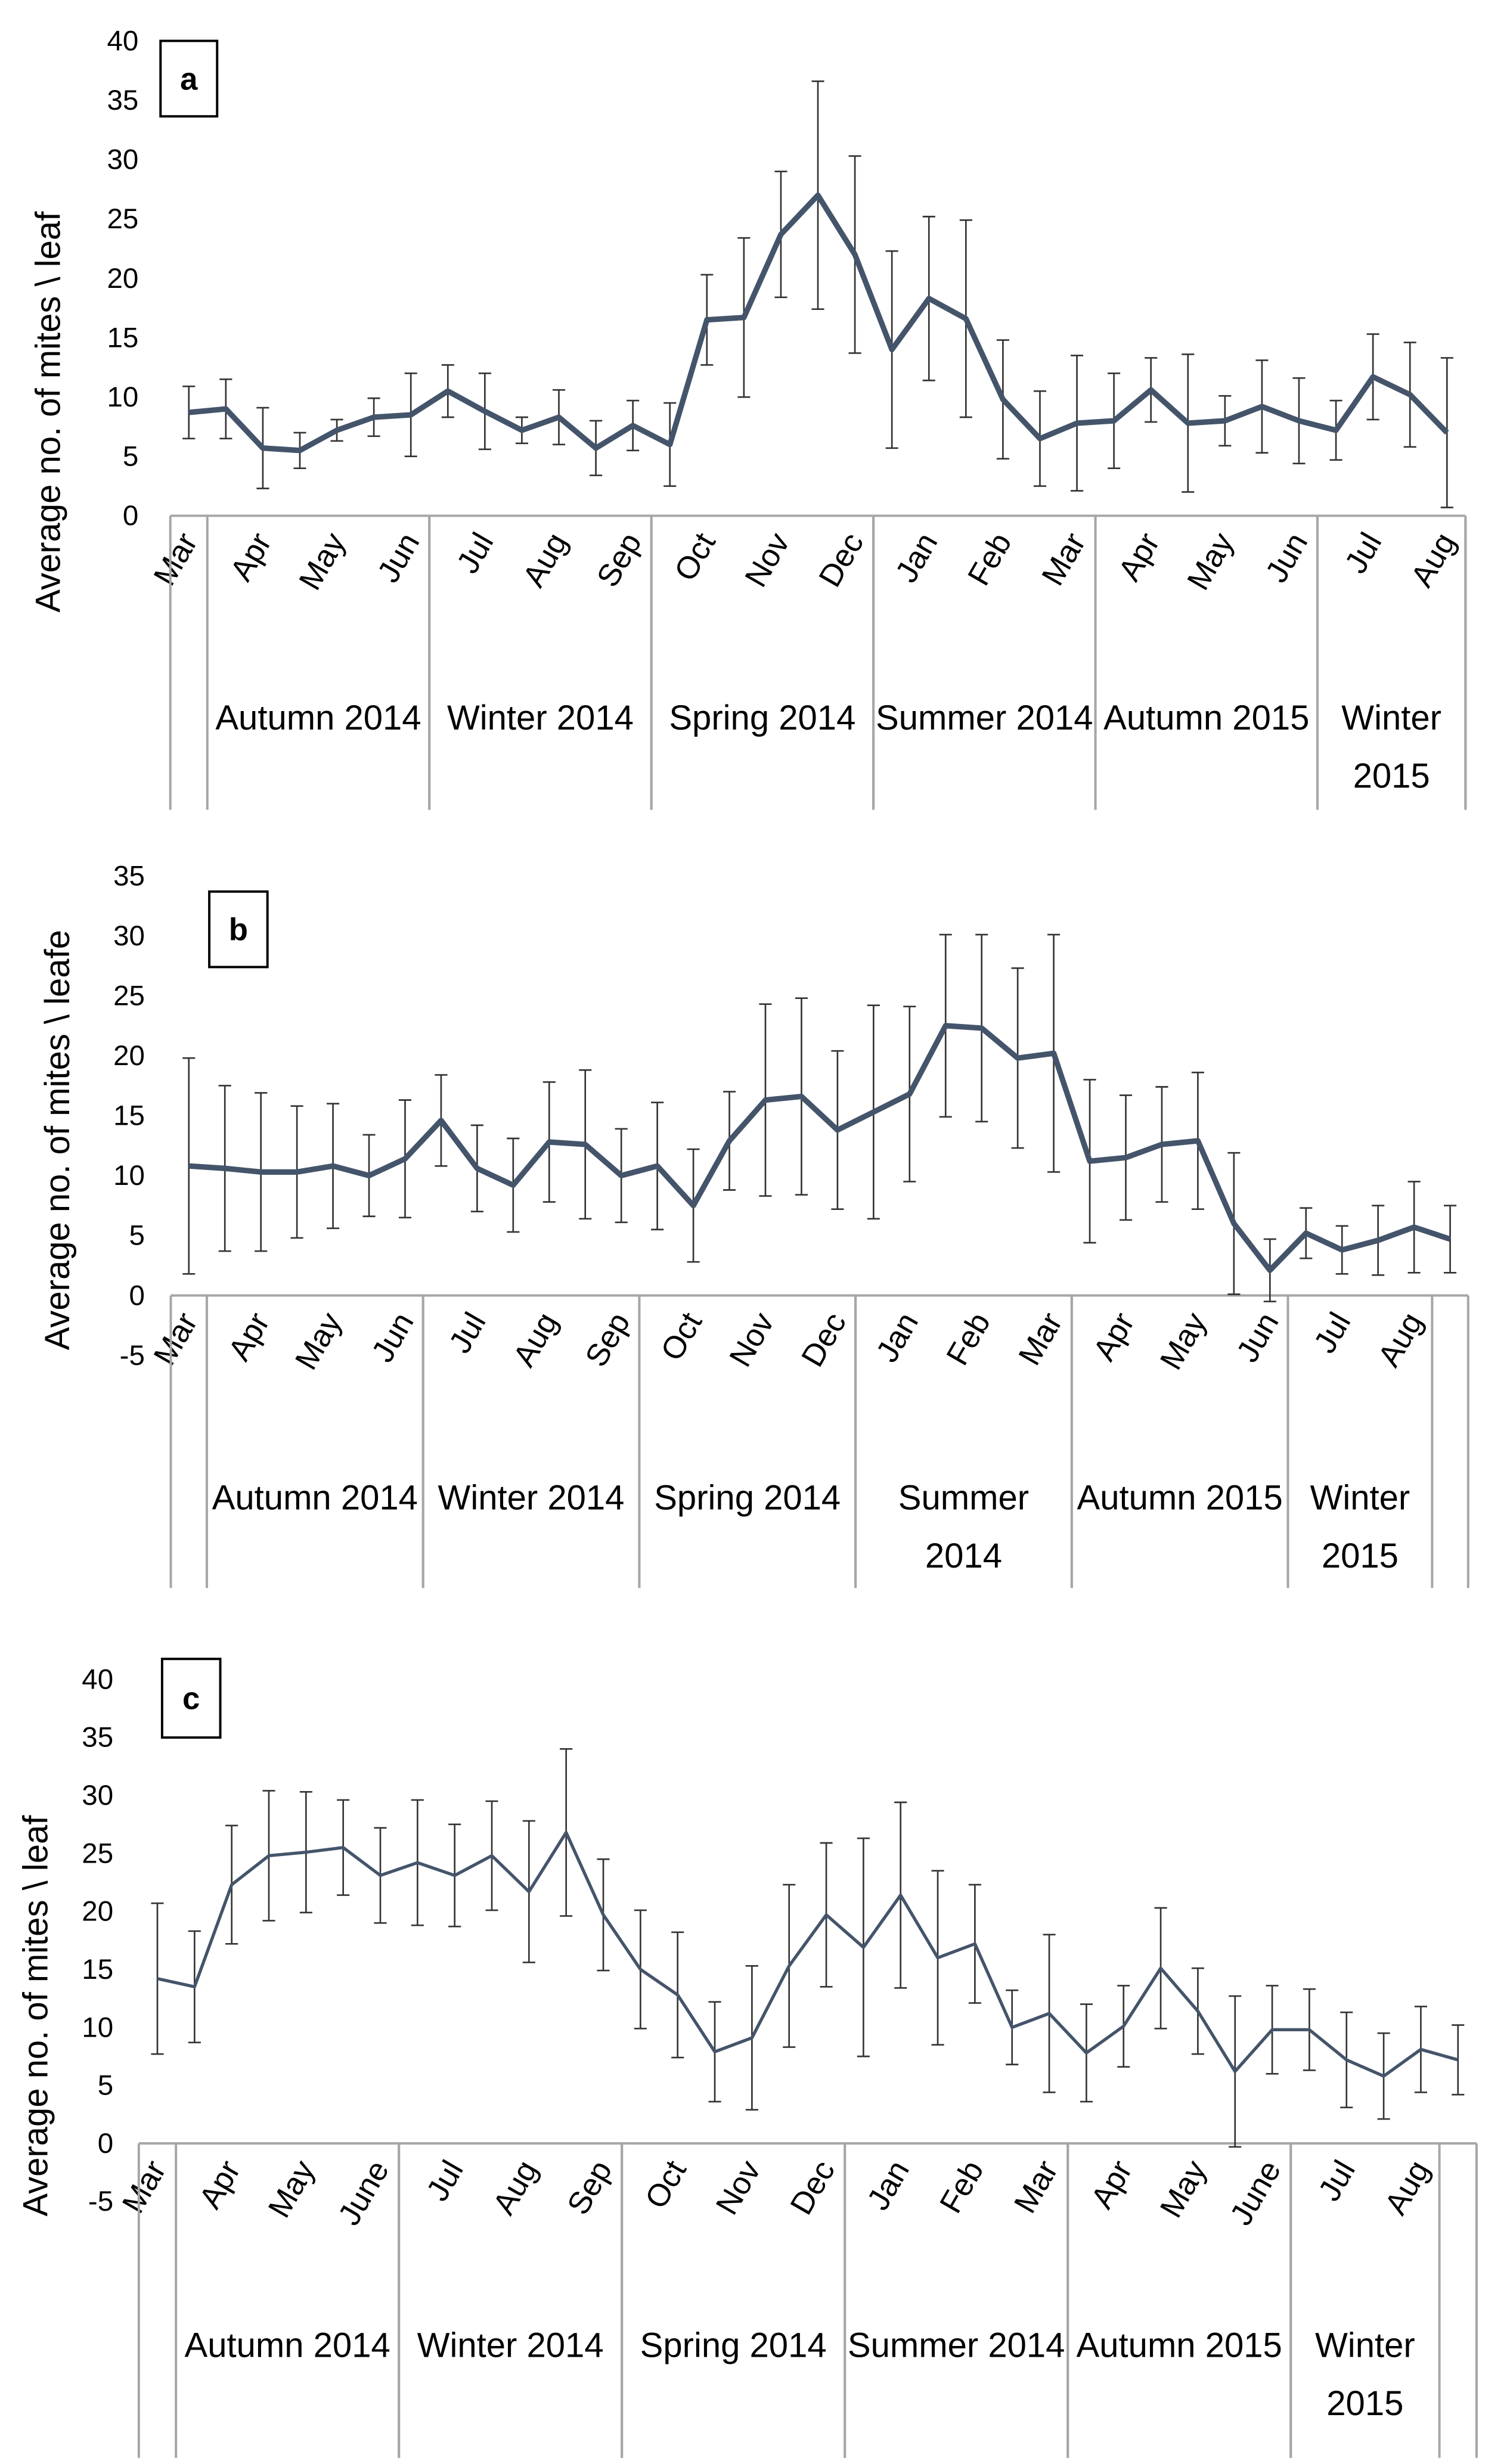 The height and width of the screenshot is (2464, 1510). I want to click on y-tick-label: 35, so click(123, 100).